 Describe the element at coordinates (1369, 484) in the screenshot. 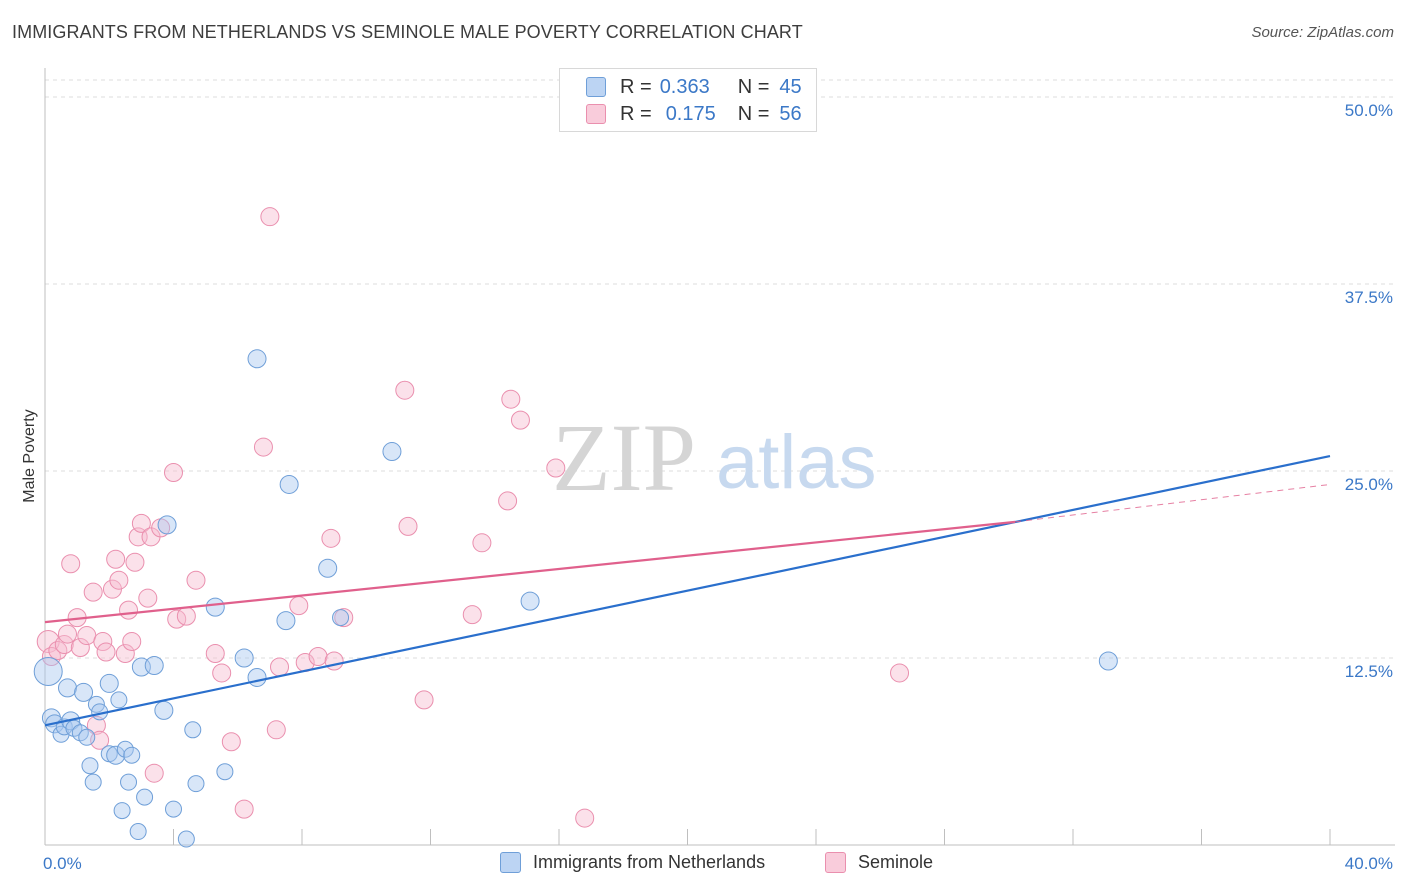

I see `y-tick-label: 25.0%` at that location.